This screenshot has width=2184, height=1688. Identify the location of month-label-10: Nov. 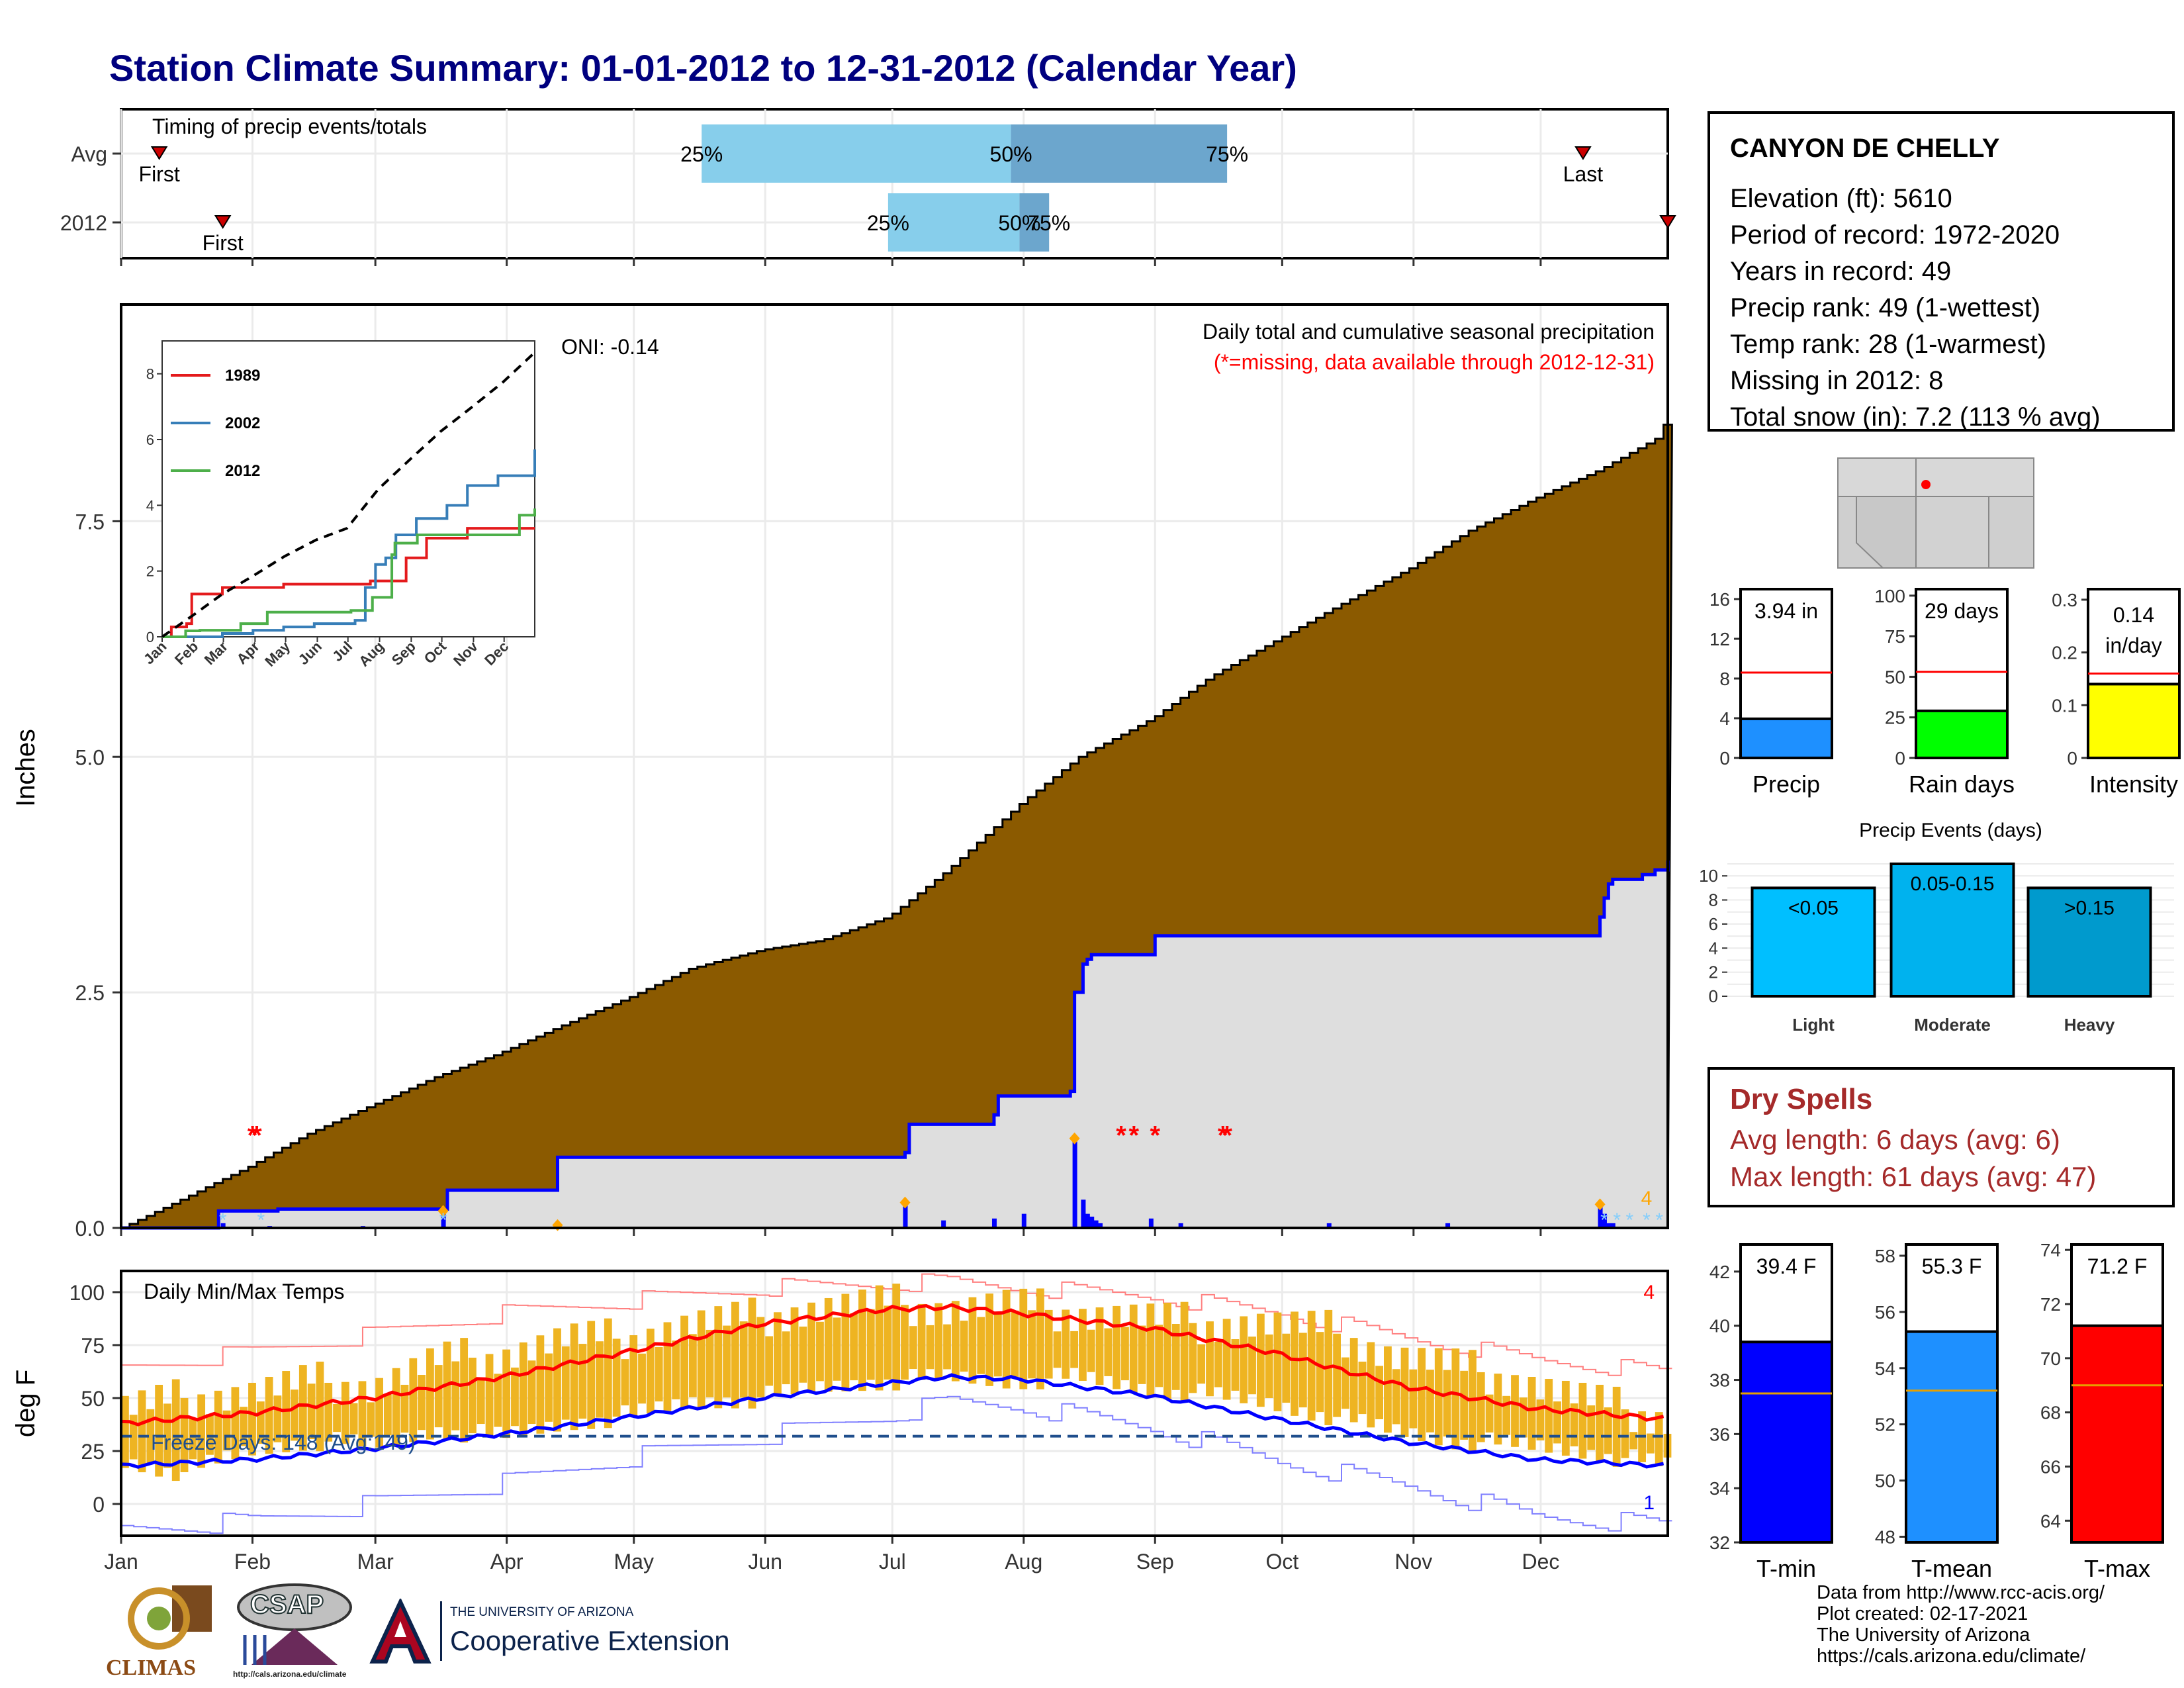
(1413, 1561).